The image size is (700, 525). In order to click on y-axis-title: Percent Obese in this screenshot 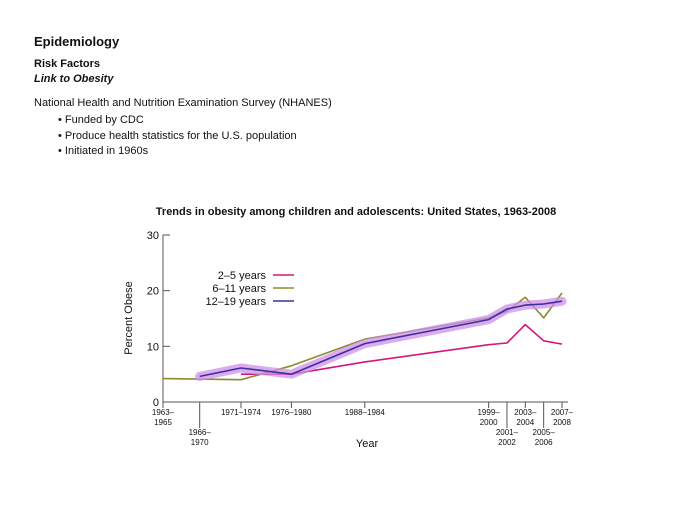, I will do `click(129, 317)`.